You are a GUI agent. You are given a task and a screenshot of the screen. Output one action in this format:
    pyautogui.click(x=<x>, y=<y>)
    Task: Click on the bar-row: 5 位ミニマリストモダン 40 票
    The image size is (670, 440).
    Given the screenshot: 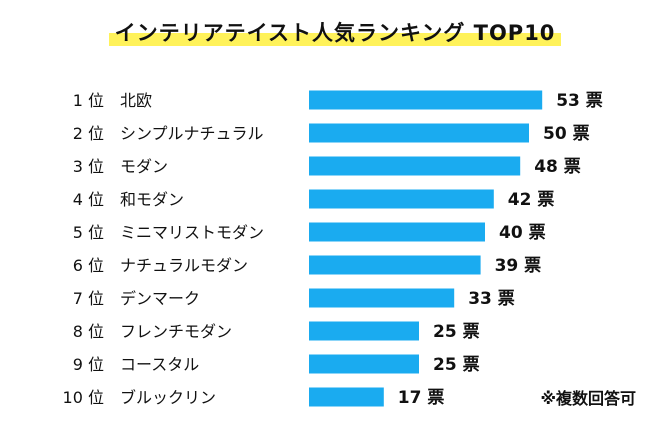 What is the action you would take?
    pyautogui.click(x=309, y=232)
    